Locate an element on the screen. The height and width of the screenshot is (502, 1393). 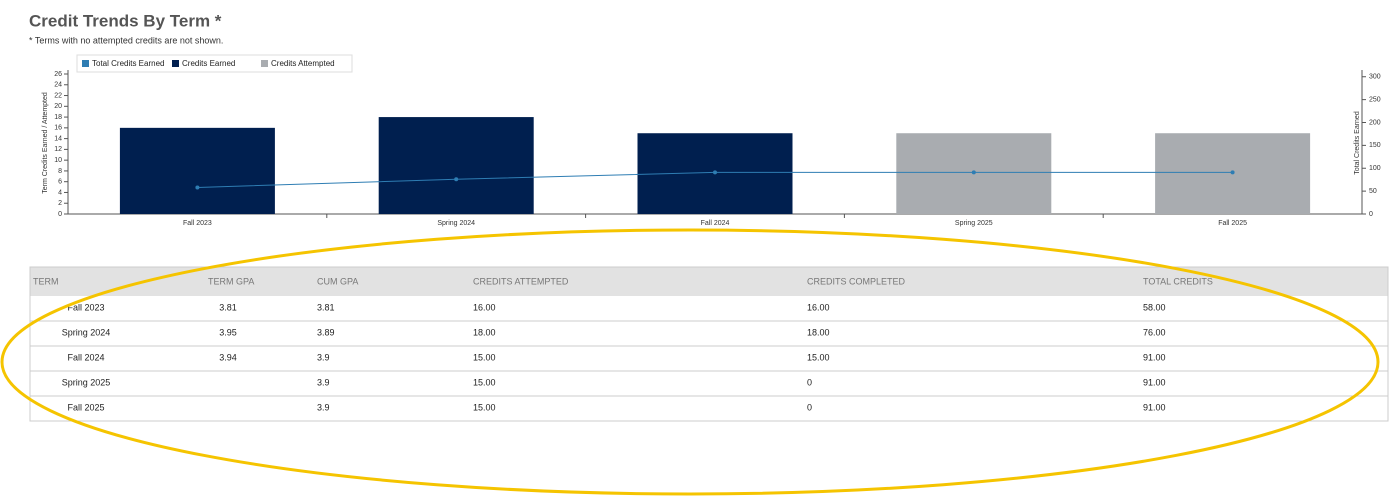
table-cell: Fall 2023 is located at coordinates (85, 307).